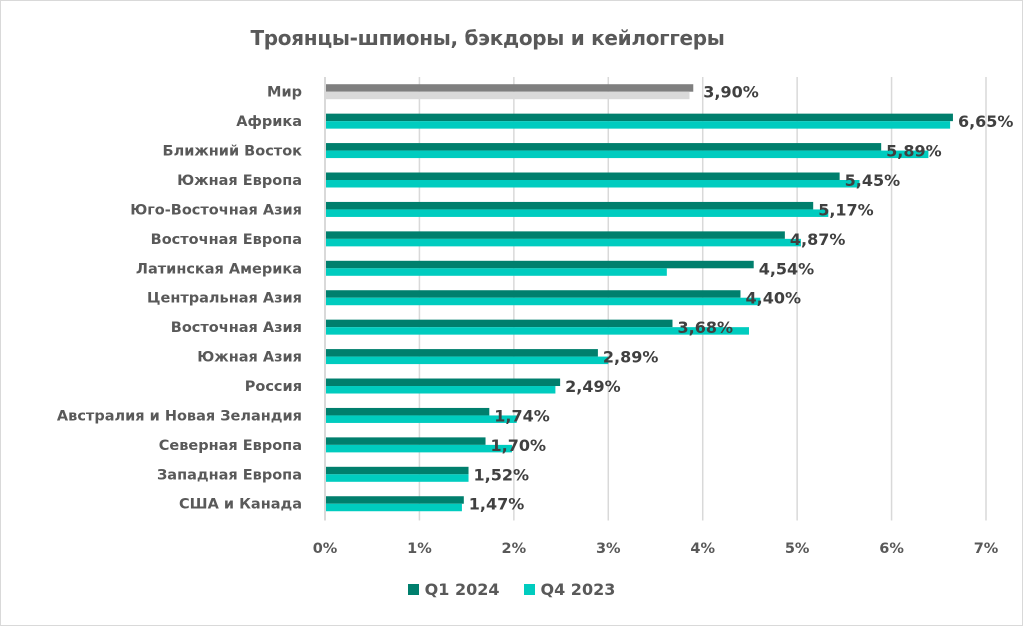  I want to click on category-label: США и Канада, so click(240, 505).